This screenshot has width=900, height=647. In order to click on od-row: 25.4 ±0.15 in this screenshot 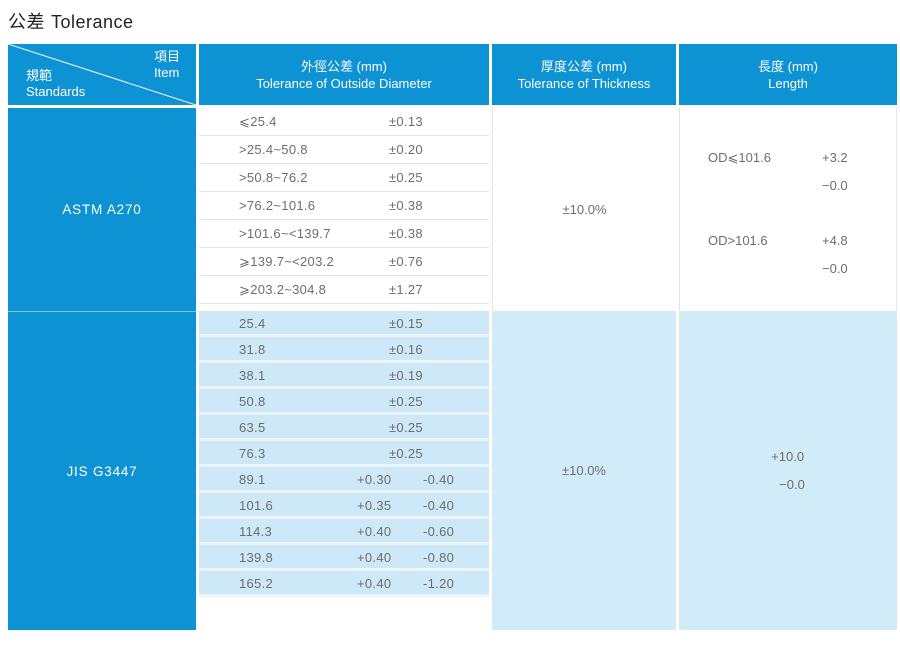, I will do `click(344, 324)`.